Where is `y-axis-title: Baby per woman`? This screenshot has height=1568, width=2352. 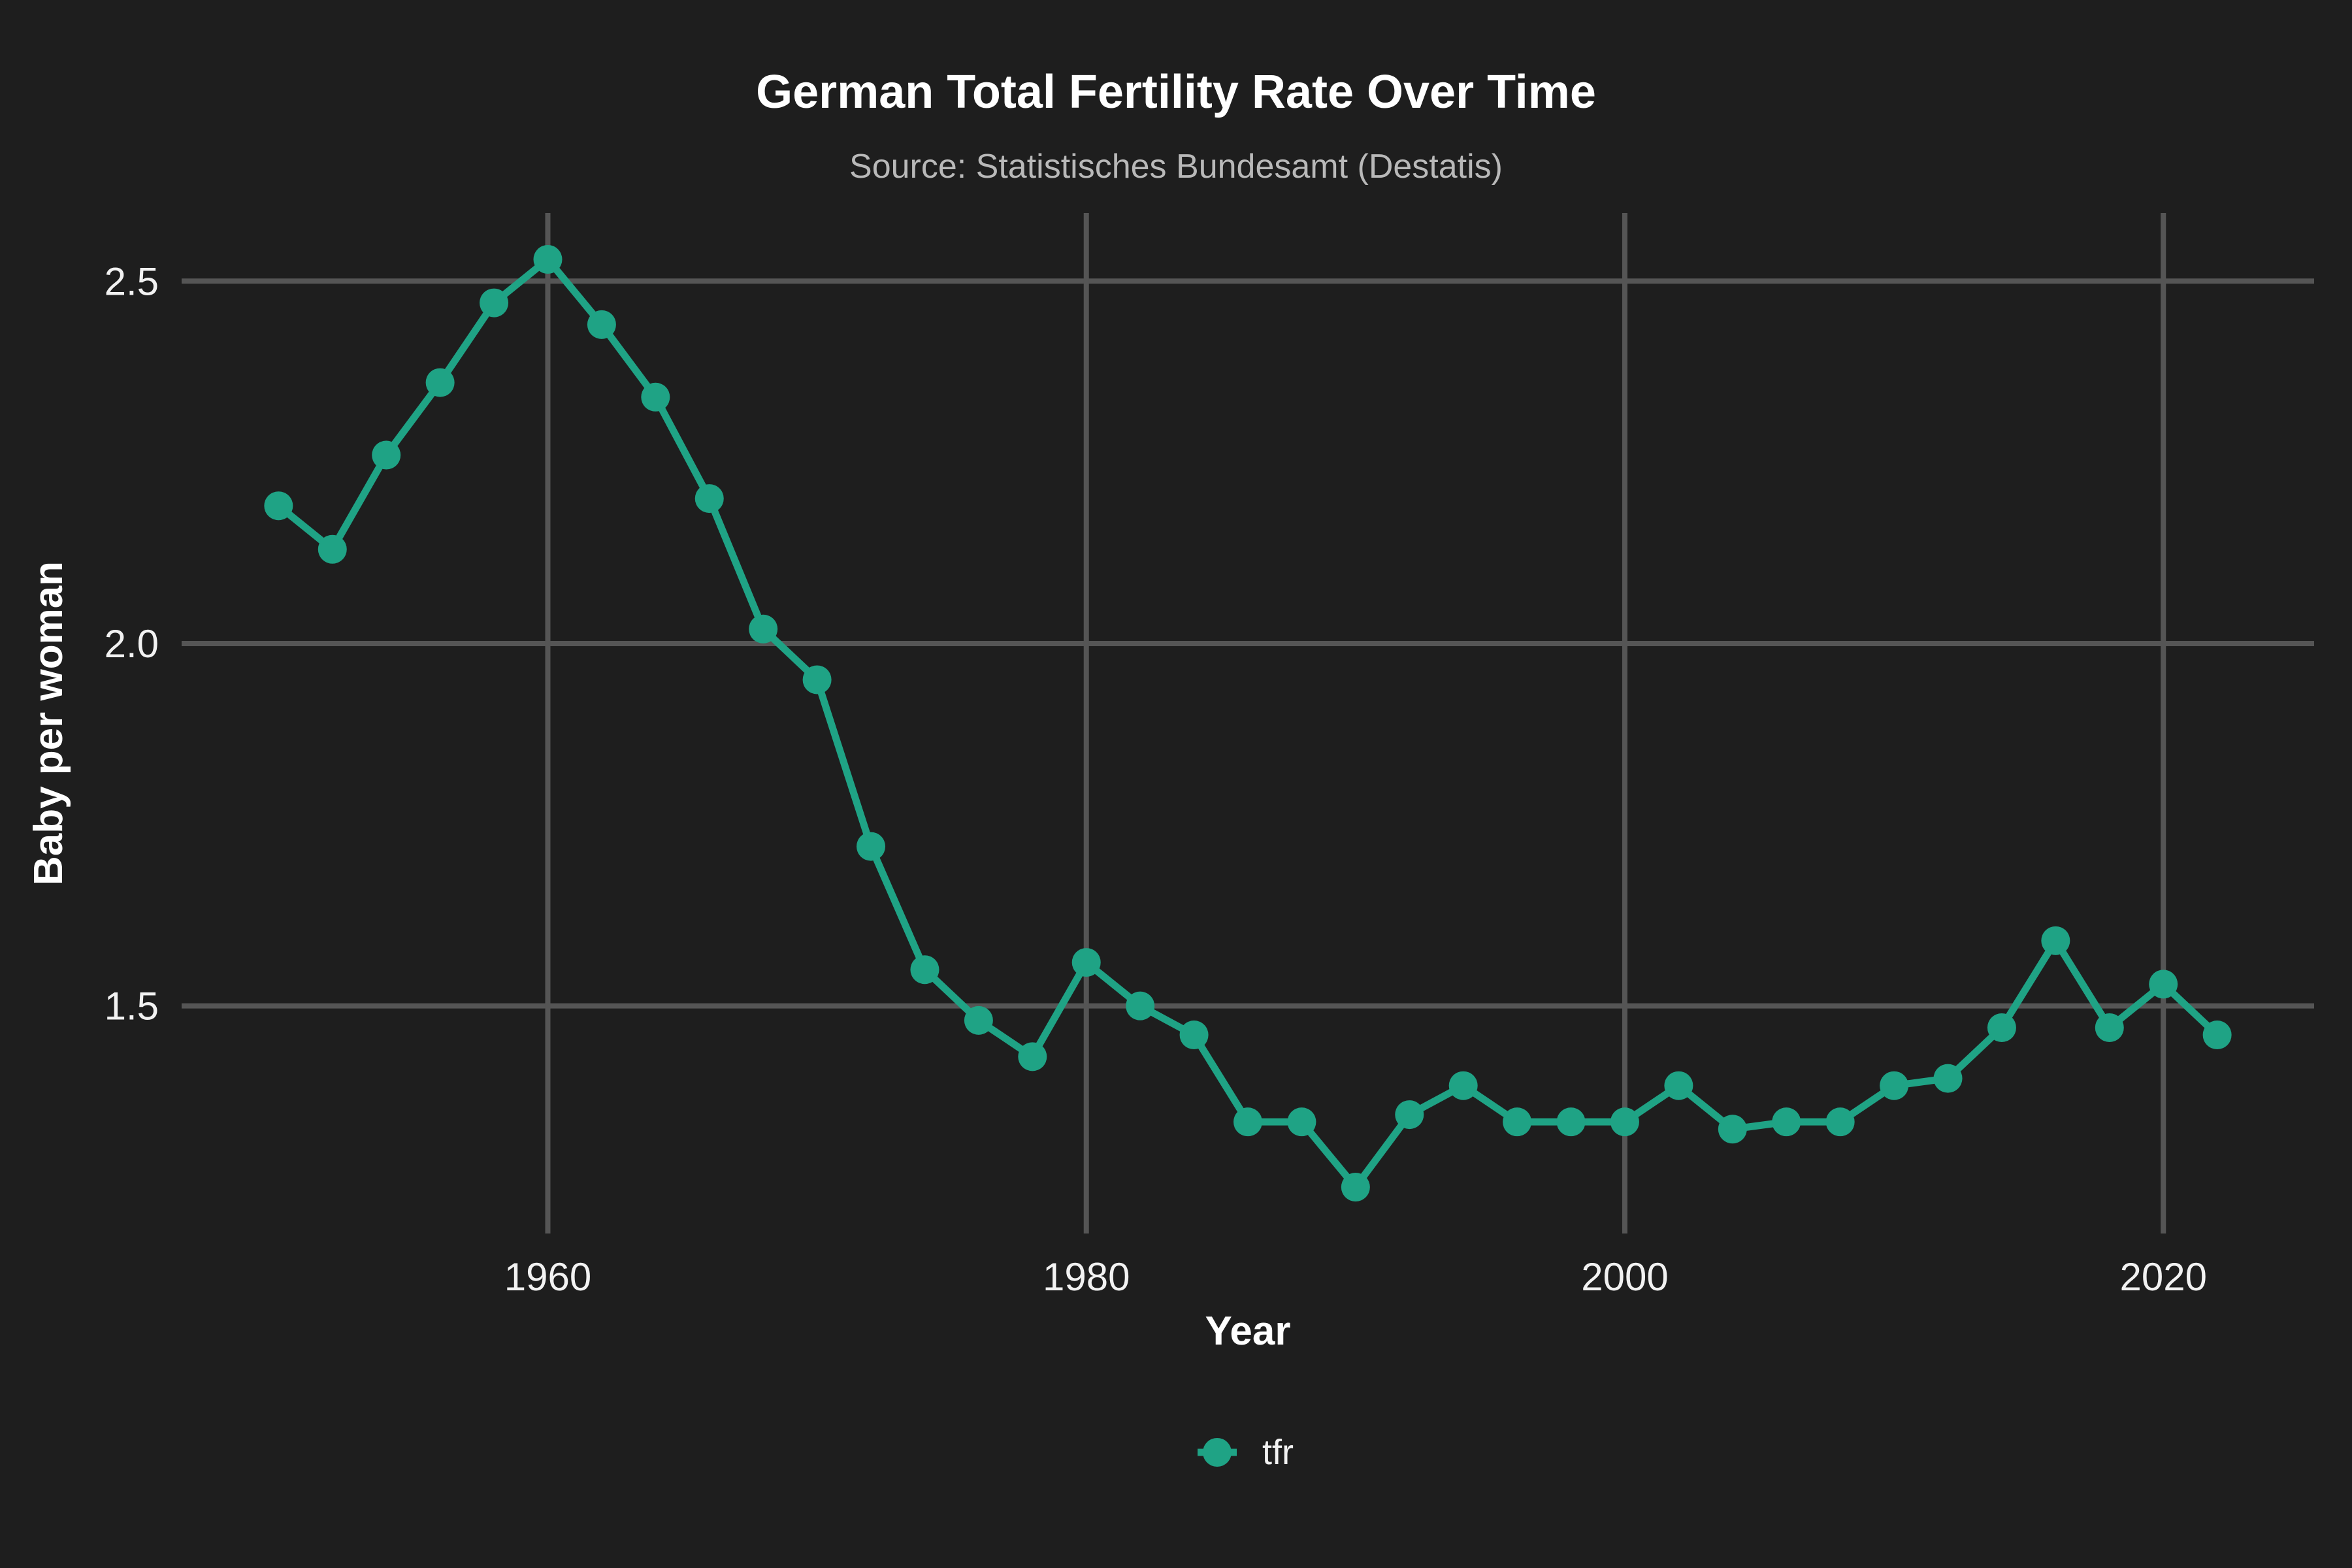 y-axis-title: Baby per woman is located at coordinates (48, 723).